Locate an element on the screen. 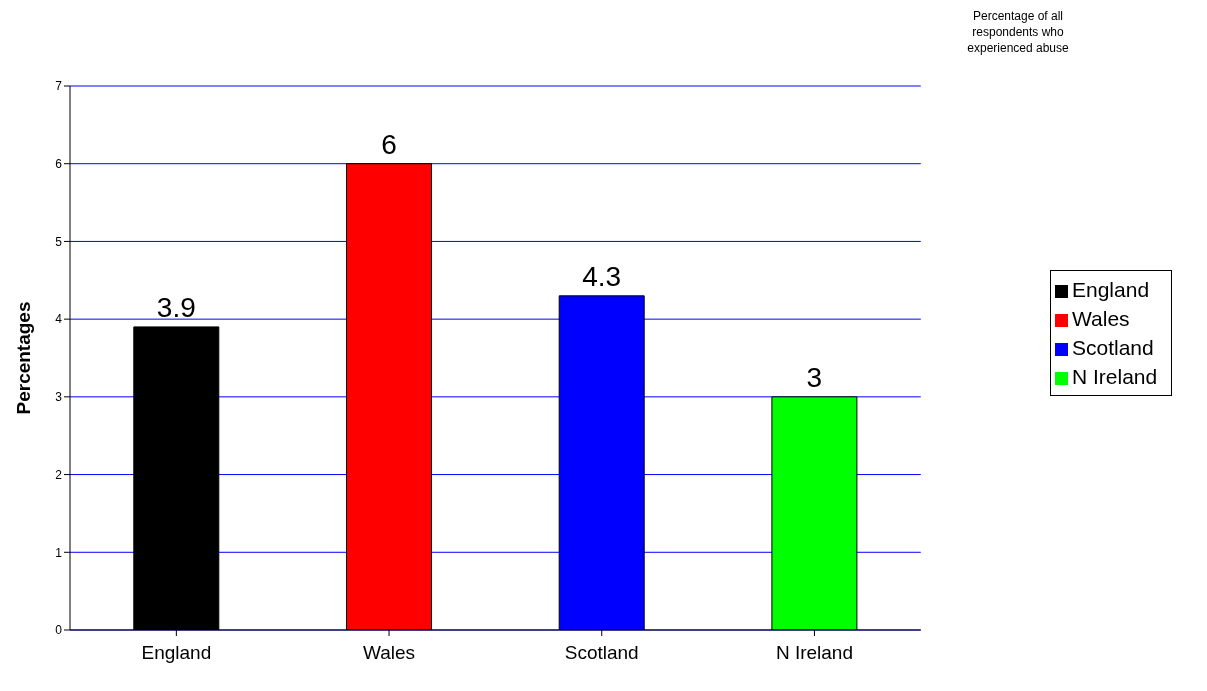 The height and width of the screenshot is (691, 1207). y-tick-label: 5 is located at coordinates (59, 241).